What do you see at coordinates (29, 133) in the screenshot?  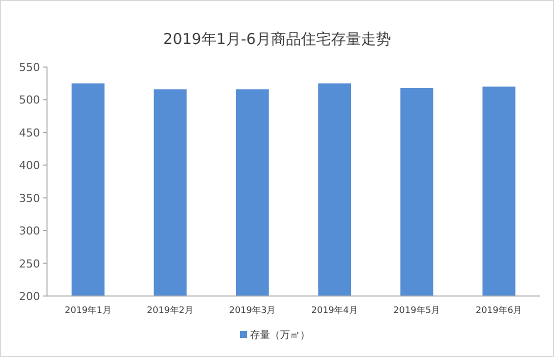 I see `y-tick-label: 450` at bounding box center [29, 133].